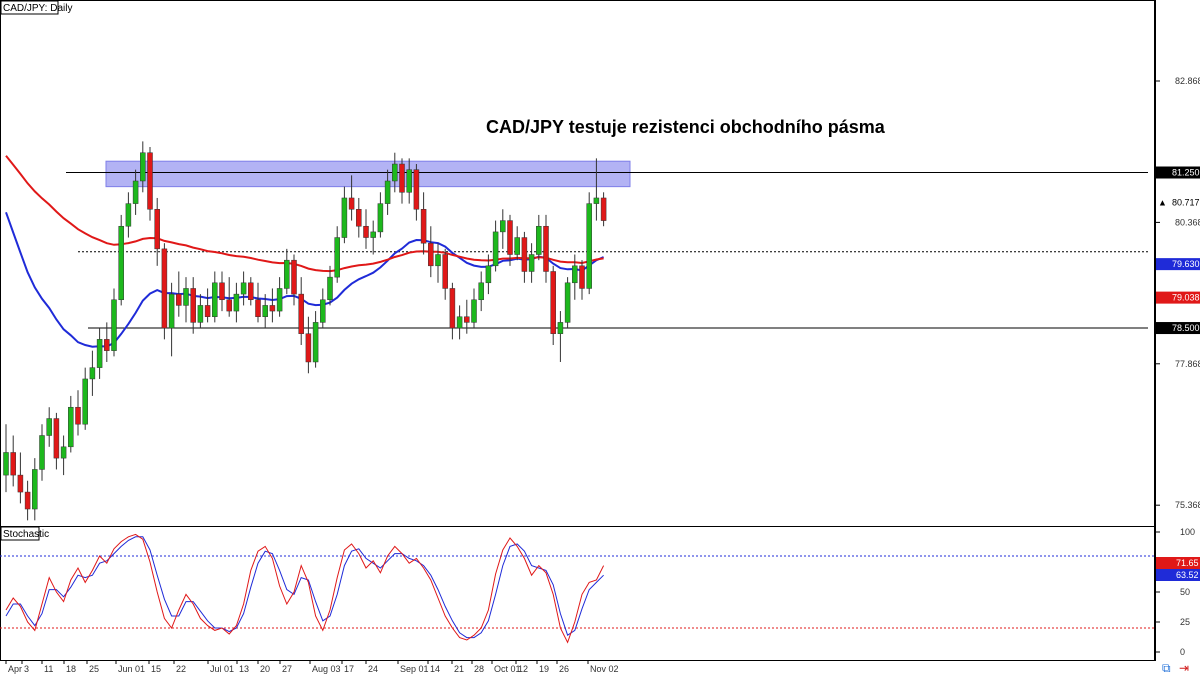  Describe the element at coordinates (287, 669) in the screenshot. I see `date-axis-label: 27` at that location.